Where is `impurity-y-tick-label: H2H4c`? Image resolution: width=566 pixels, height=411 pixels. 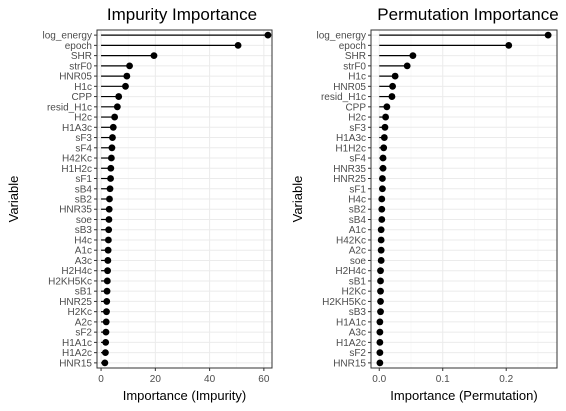 impurity-y-tick-label: H2H4c is located at coordinates (76, 271).